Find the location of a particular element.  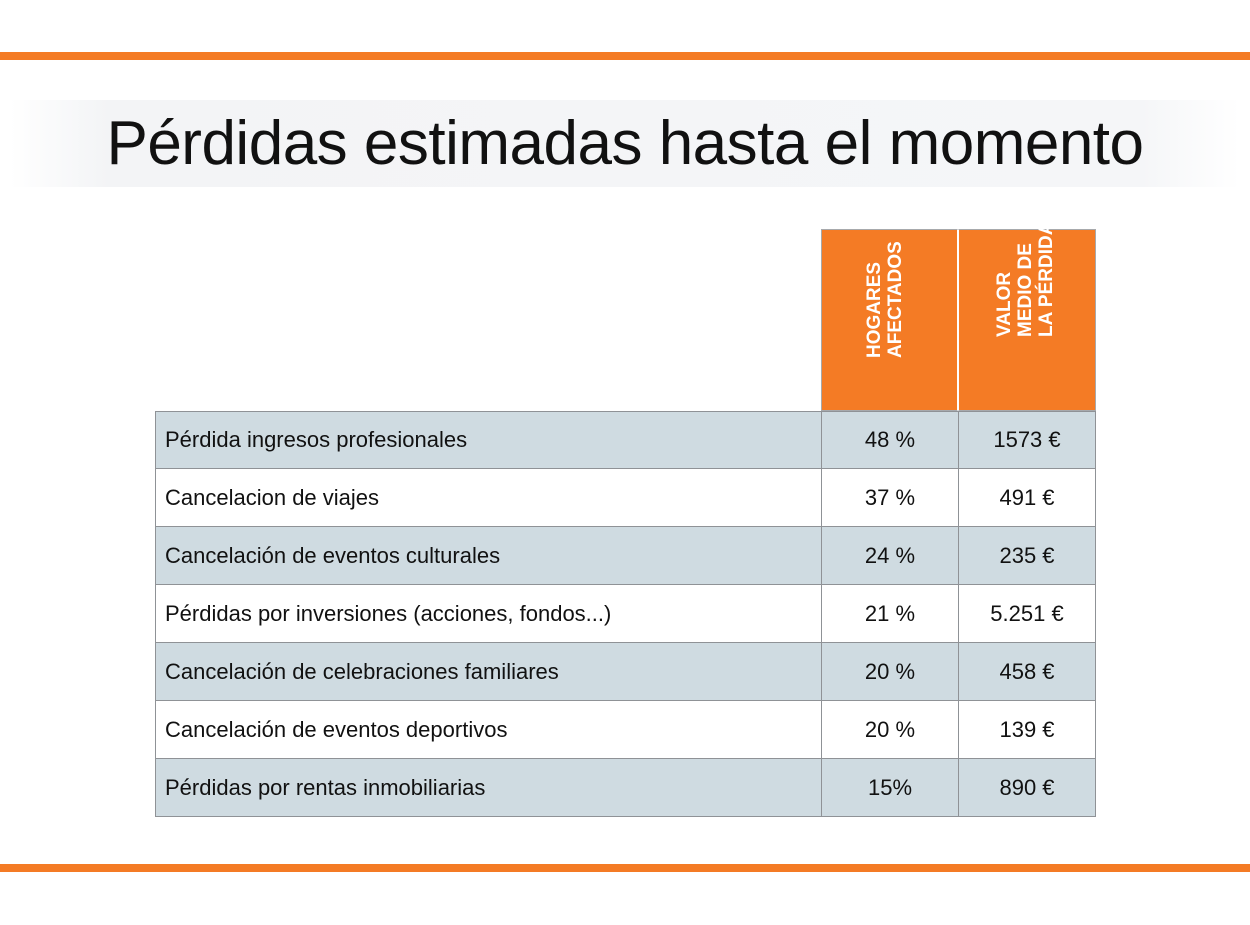

households-value: 24 % is located at coordinates (889, 555).